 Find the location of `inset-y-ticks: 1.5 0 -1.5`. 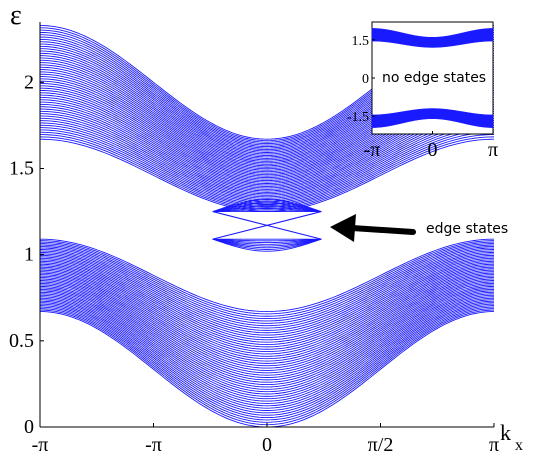

inset-y-ticks: 1.5 0 -1.5 is located at coordinates (361, 79).